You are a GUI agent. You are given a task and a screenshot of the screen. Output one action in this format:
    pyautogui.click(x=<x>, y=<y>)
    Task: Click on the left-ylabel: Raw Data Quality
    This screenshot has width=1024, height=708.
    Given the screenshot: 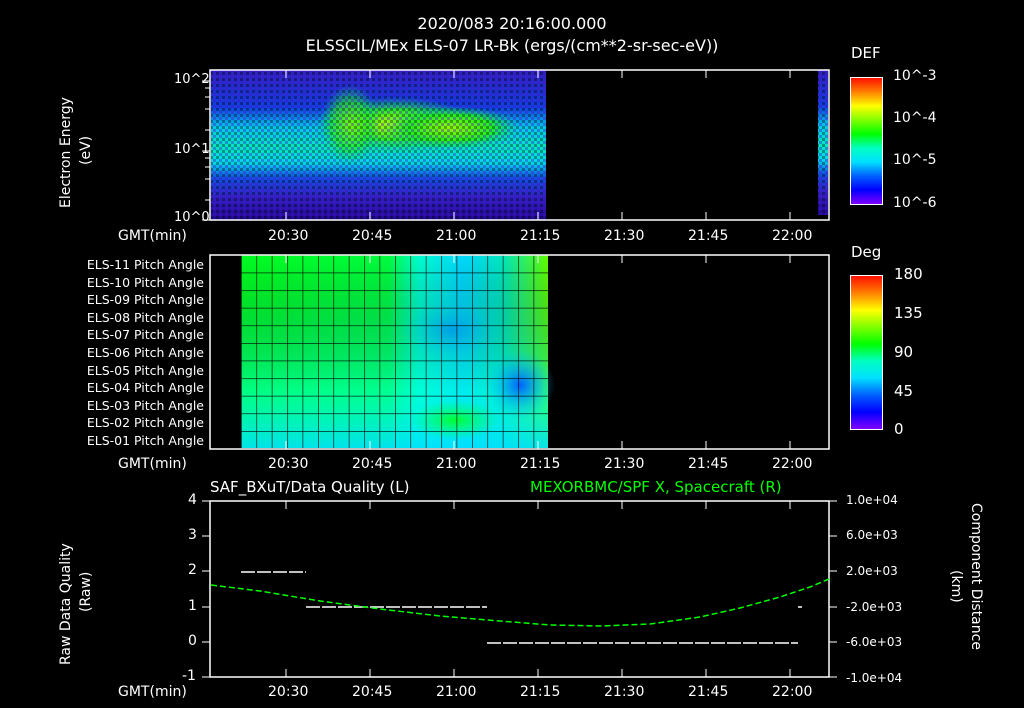 What is the action you would take?
    pyautogui.click(x=66, y=604)
    